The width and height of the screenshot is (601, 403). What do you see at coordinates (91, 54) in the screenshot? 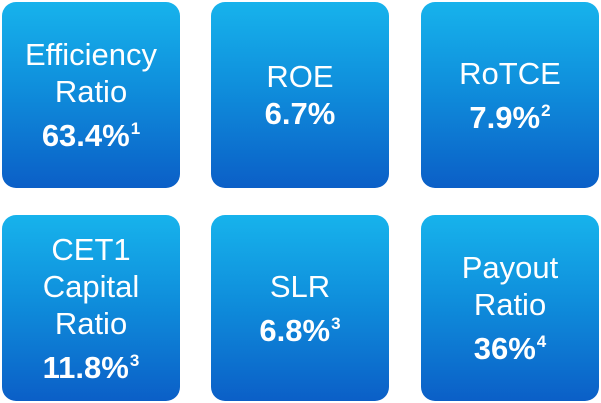
I see `kpi-label: Efficiency` at bounding box center [91, 54].